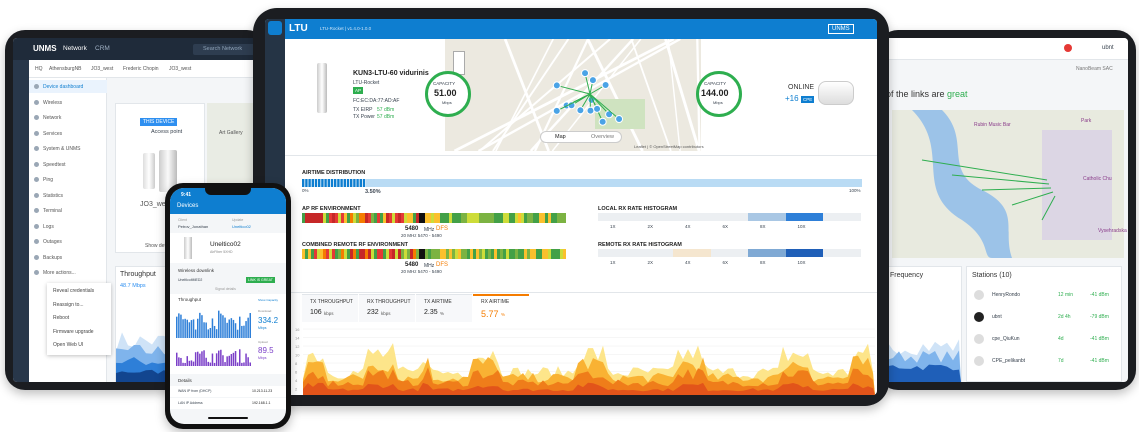 This screenshot has width=1139, height=432. I want to click on search-placeholder: Search Network, so click(223, 49).